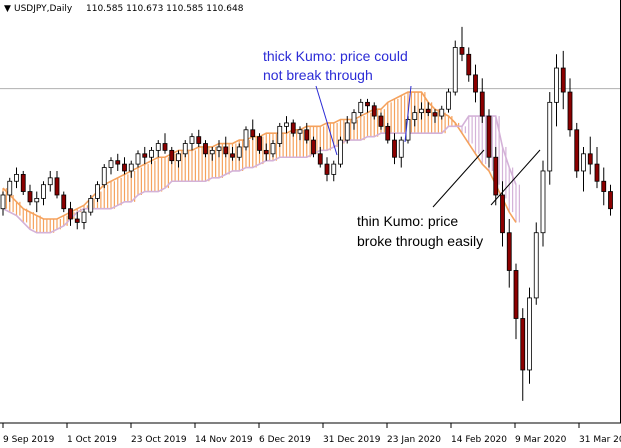 This screenshot has height=448, width=621. I want to click on x-tick-label: 14 Nov 2019, so click(224, 440).